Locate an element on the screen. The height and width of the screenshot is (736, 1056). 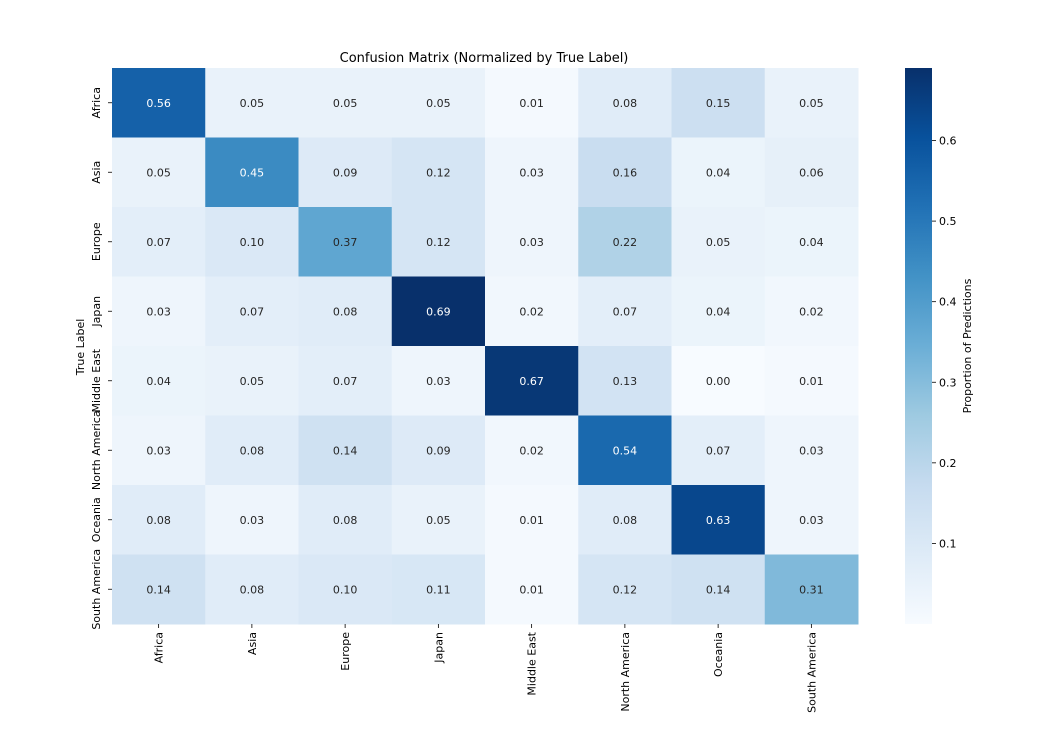
cell-value-label: 0.69 is located at coordinates (438, 311).